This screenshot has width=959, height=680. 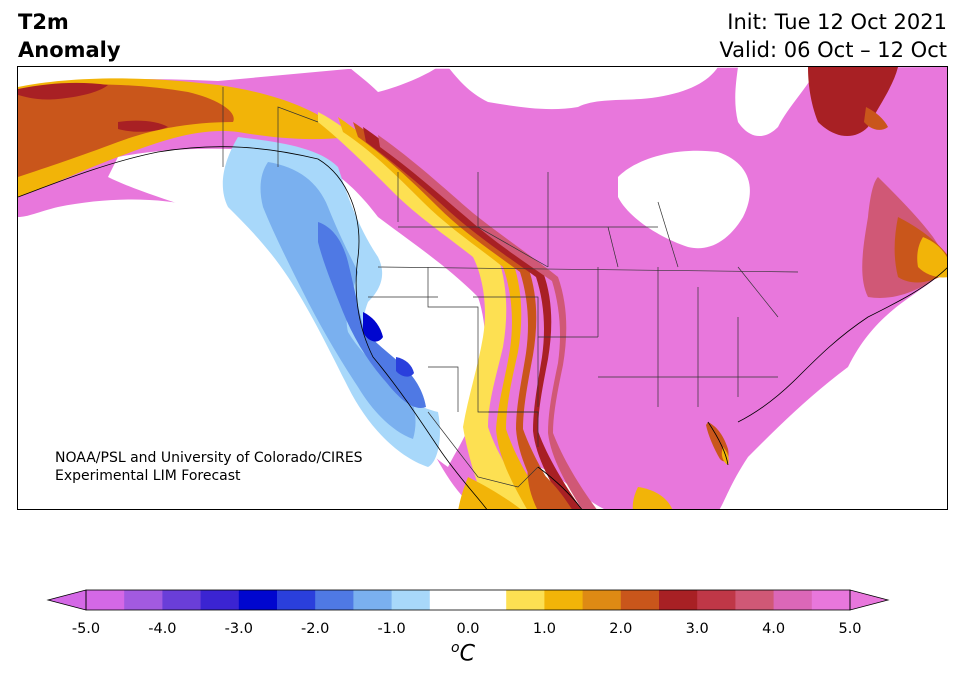 I want to click on greenland-tip-warm, so click(x=853, y=102).